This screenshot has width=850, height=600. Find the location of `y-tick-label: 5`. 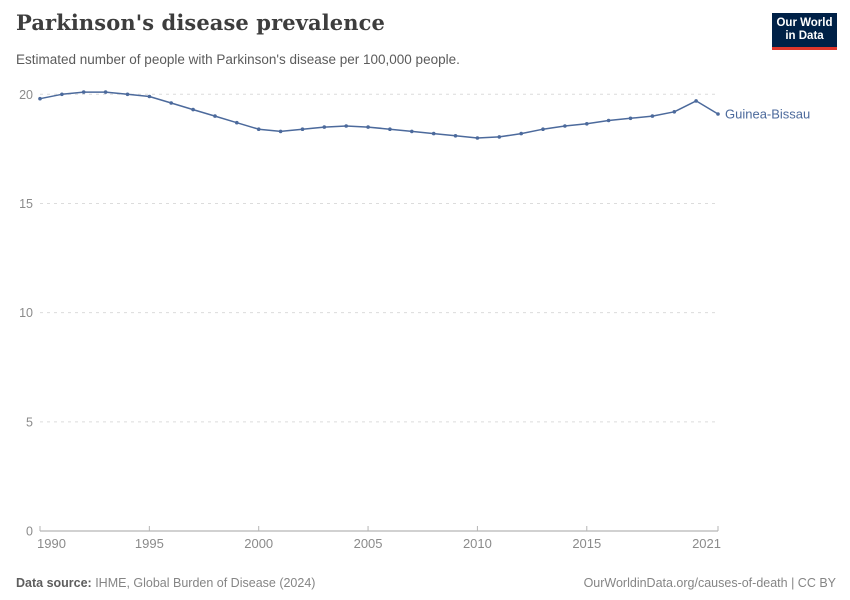

y-tick-label: 5 is located at coordinates (29, 422).